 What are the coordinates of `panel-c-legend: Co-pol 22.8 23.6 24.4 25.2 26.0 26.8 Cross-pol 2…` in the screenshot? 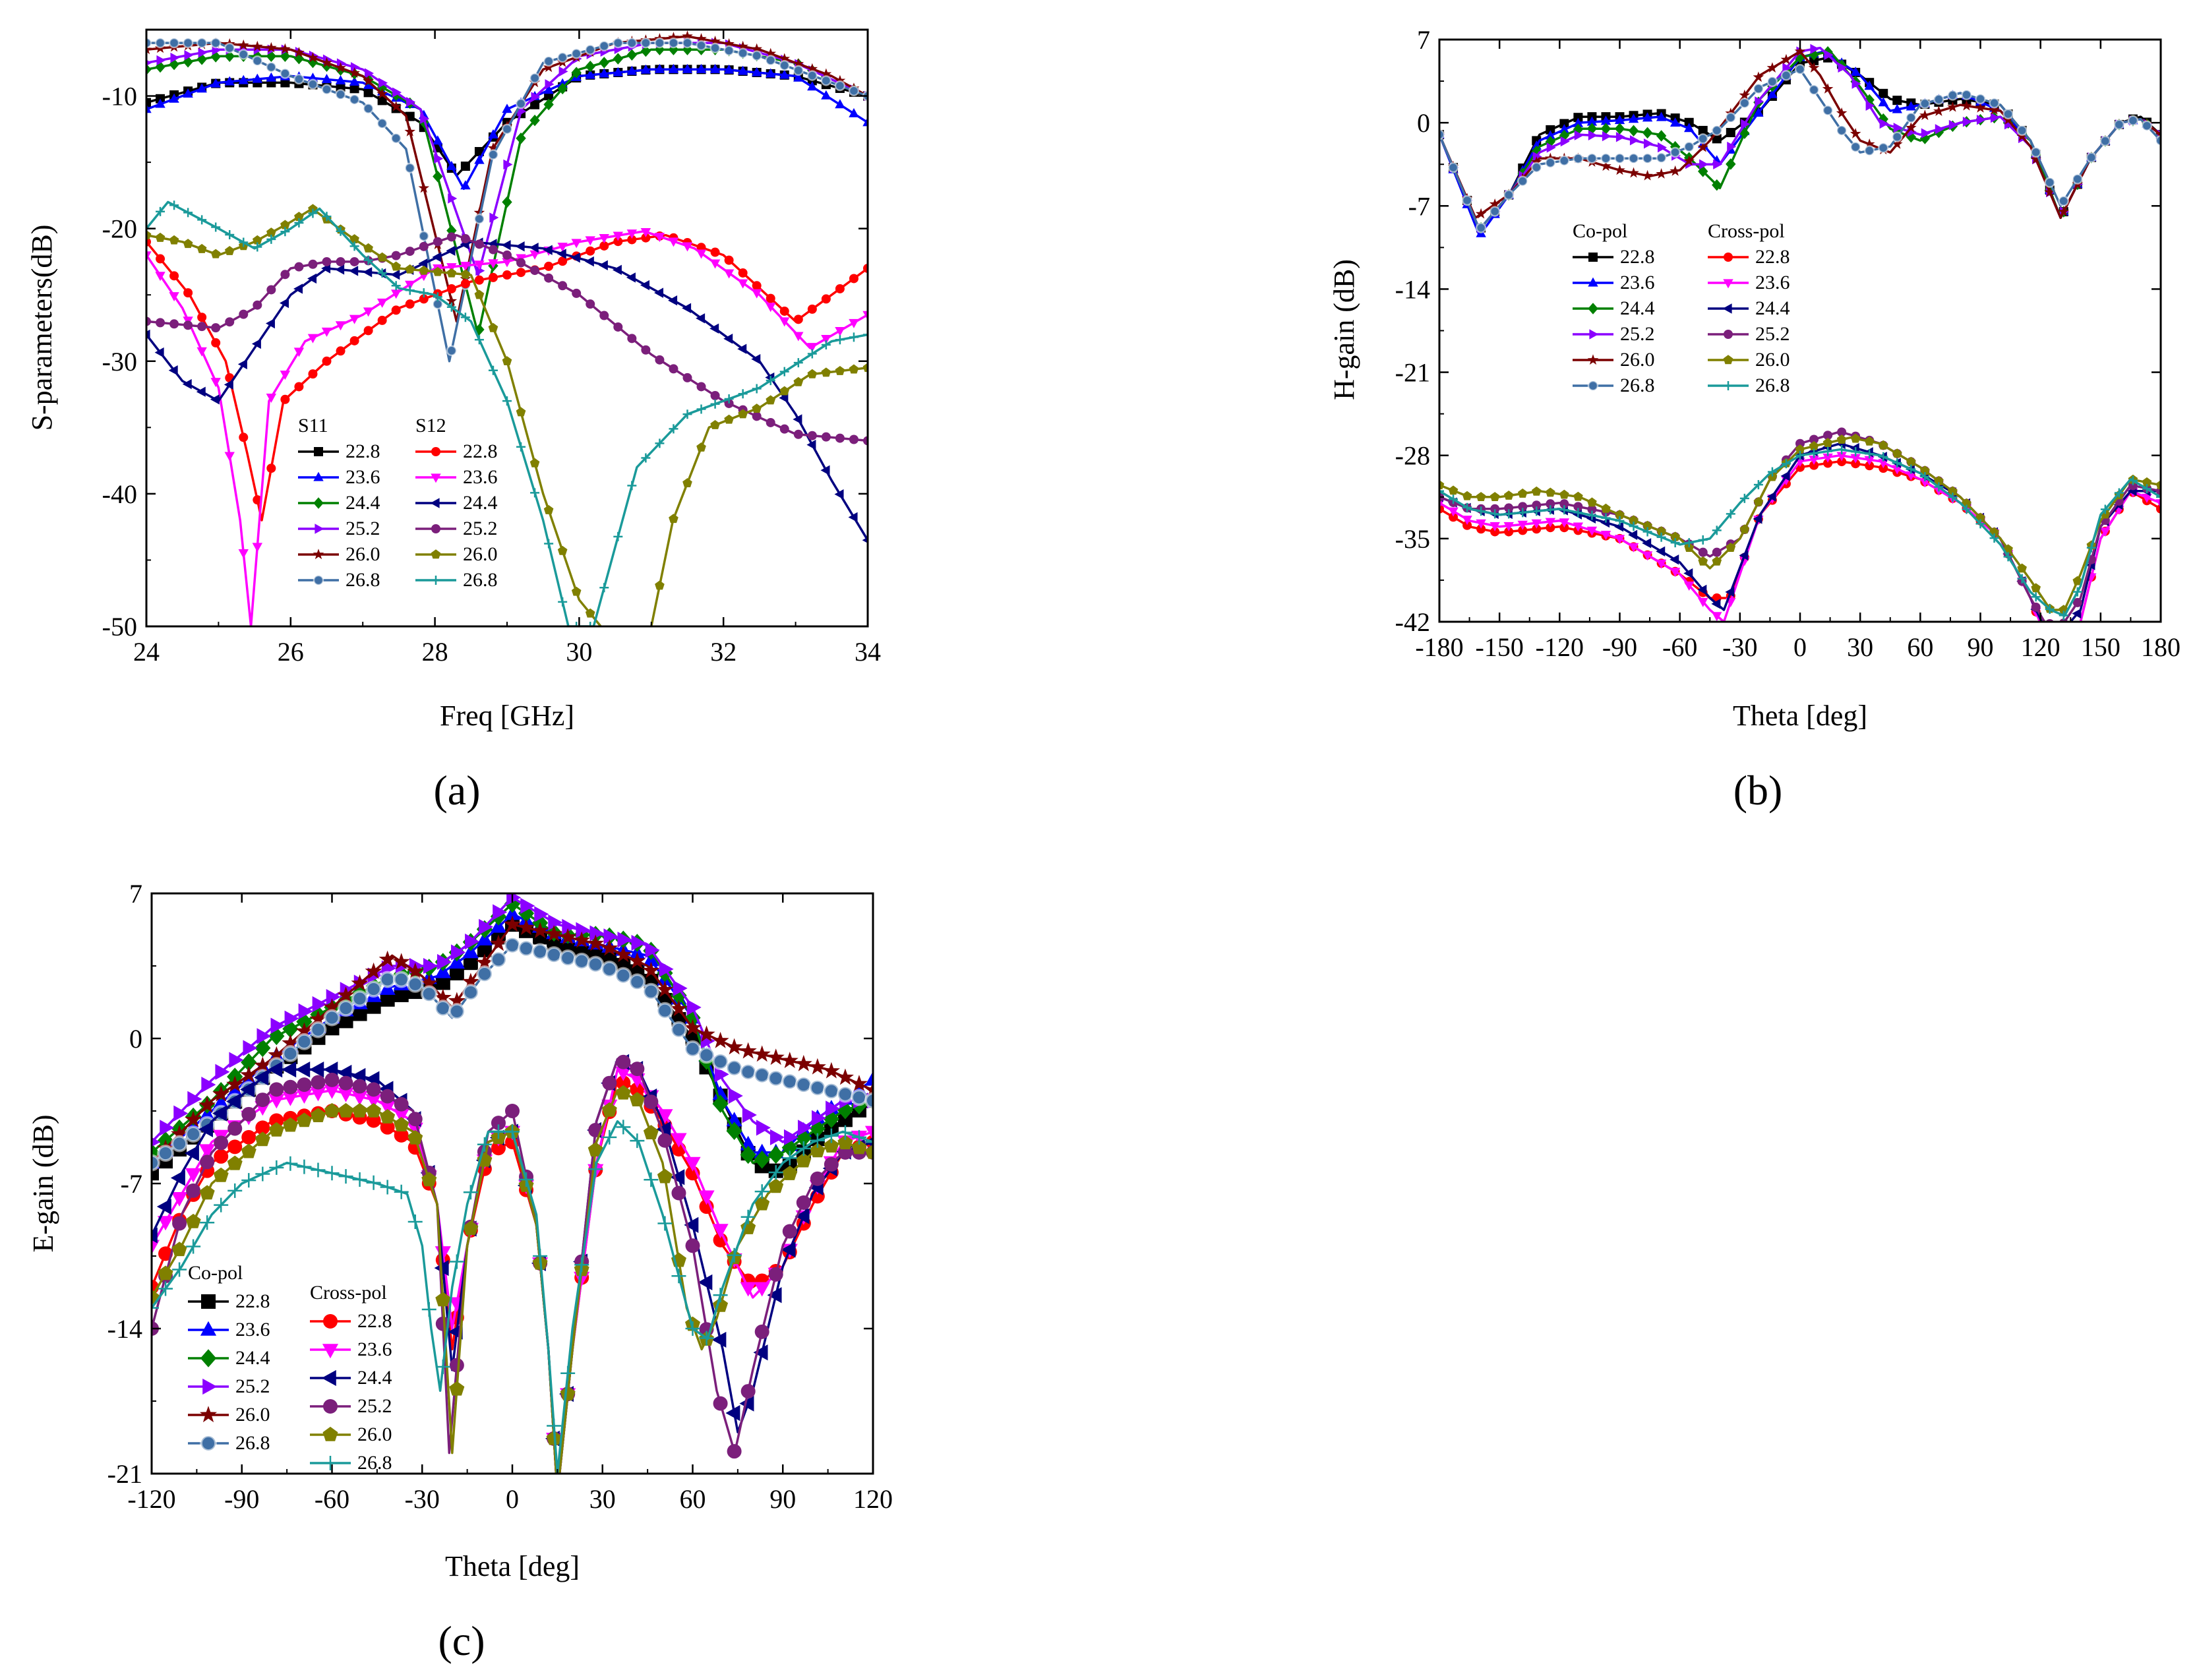 It's located at (290, 1368).